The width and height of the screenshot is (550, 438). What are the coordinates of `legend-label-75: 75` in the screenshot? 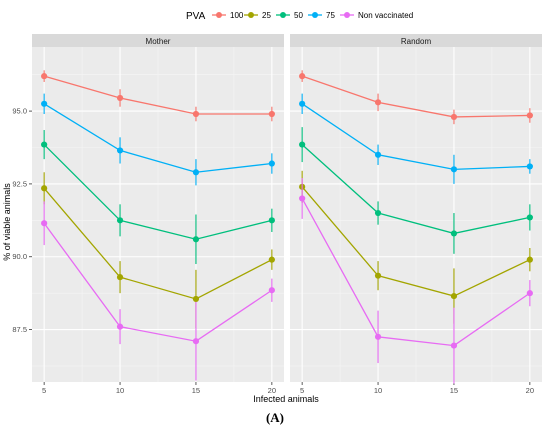 It's located at (330, 15).